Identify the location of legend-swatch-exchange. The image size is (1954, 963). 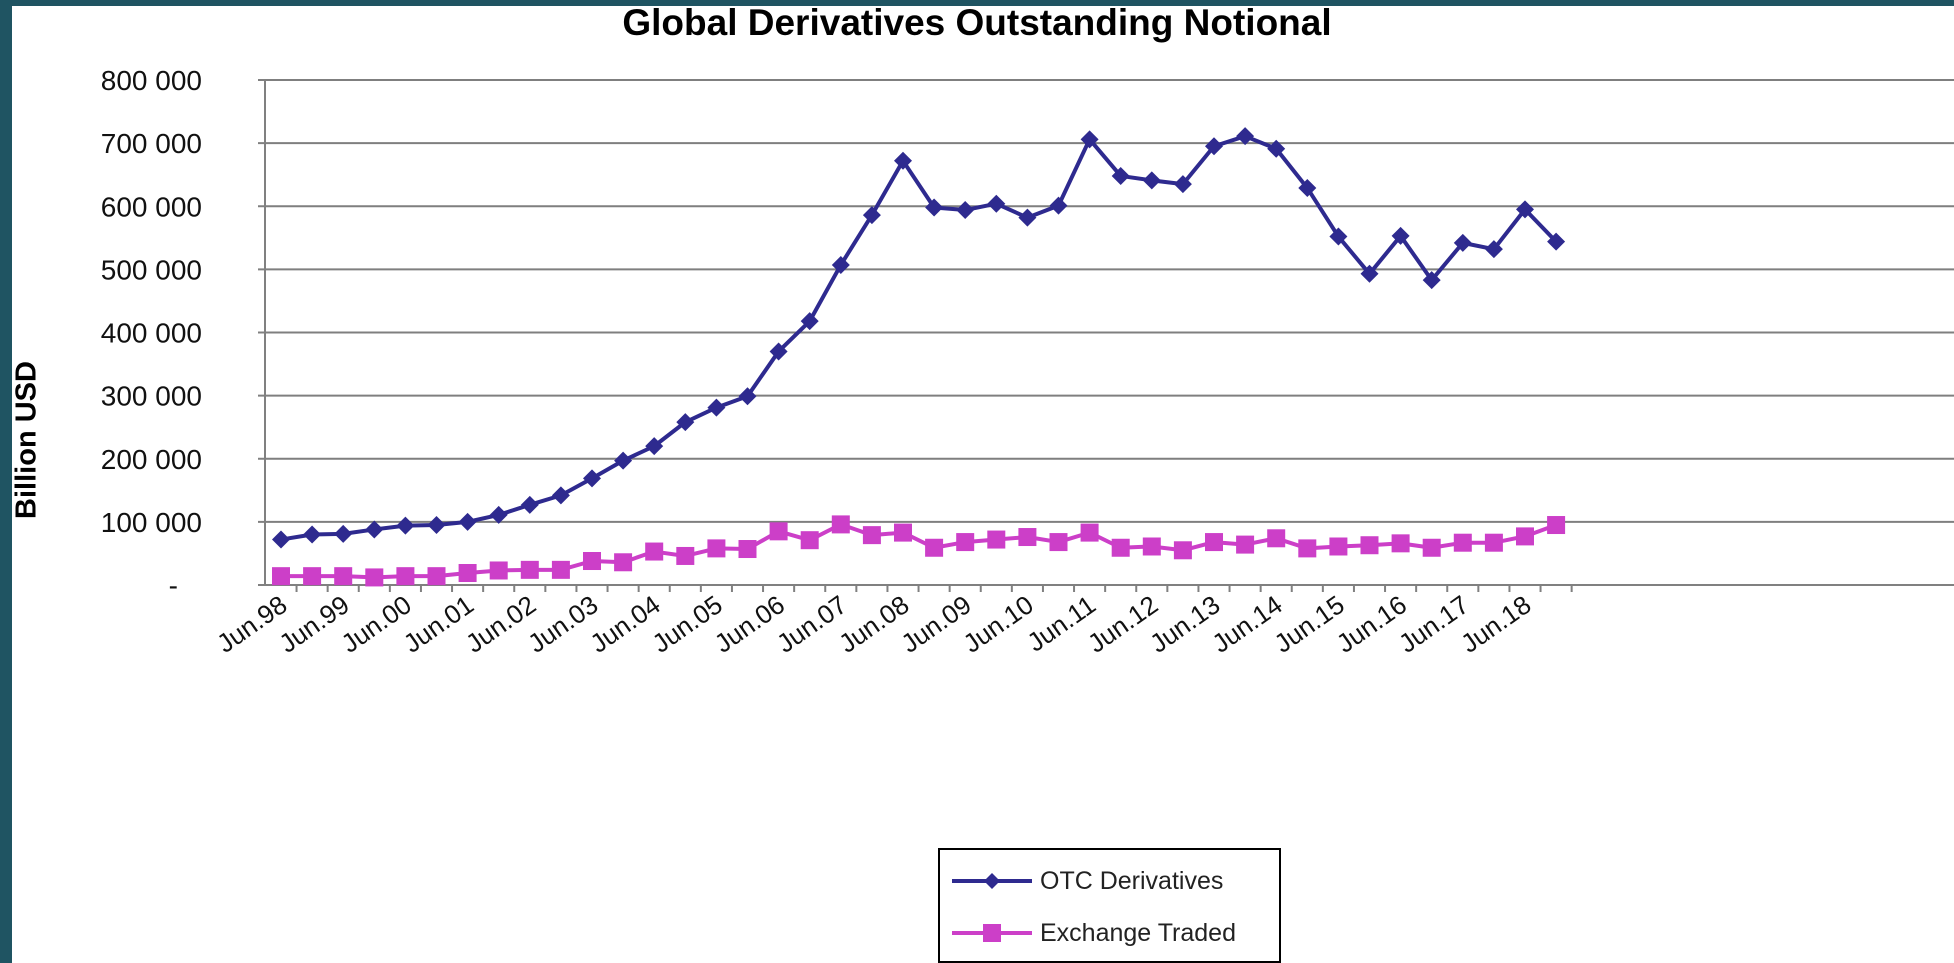
(992, 933).